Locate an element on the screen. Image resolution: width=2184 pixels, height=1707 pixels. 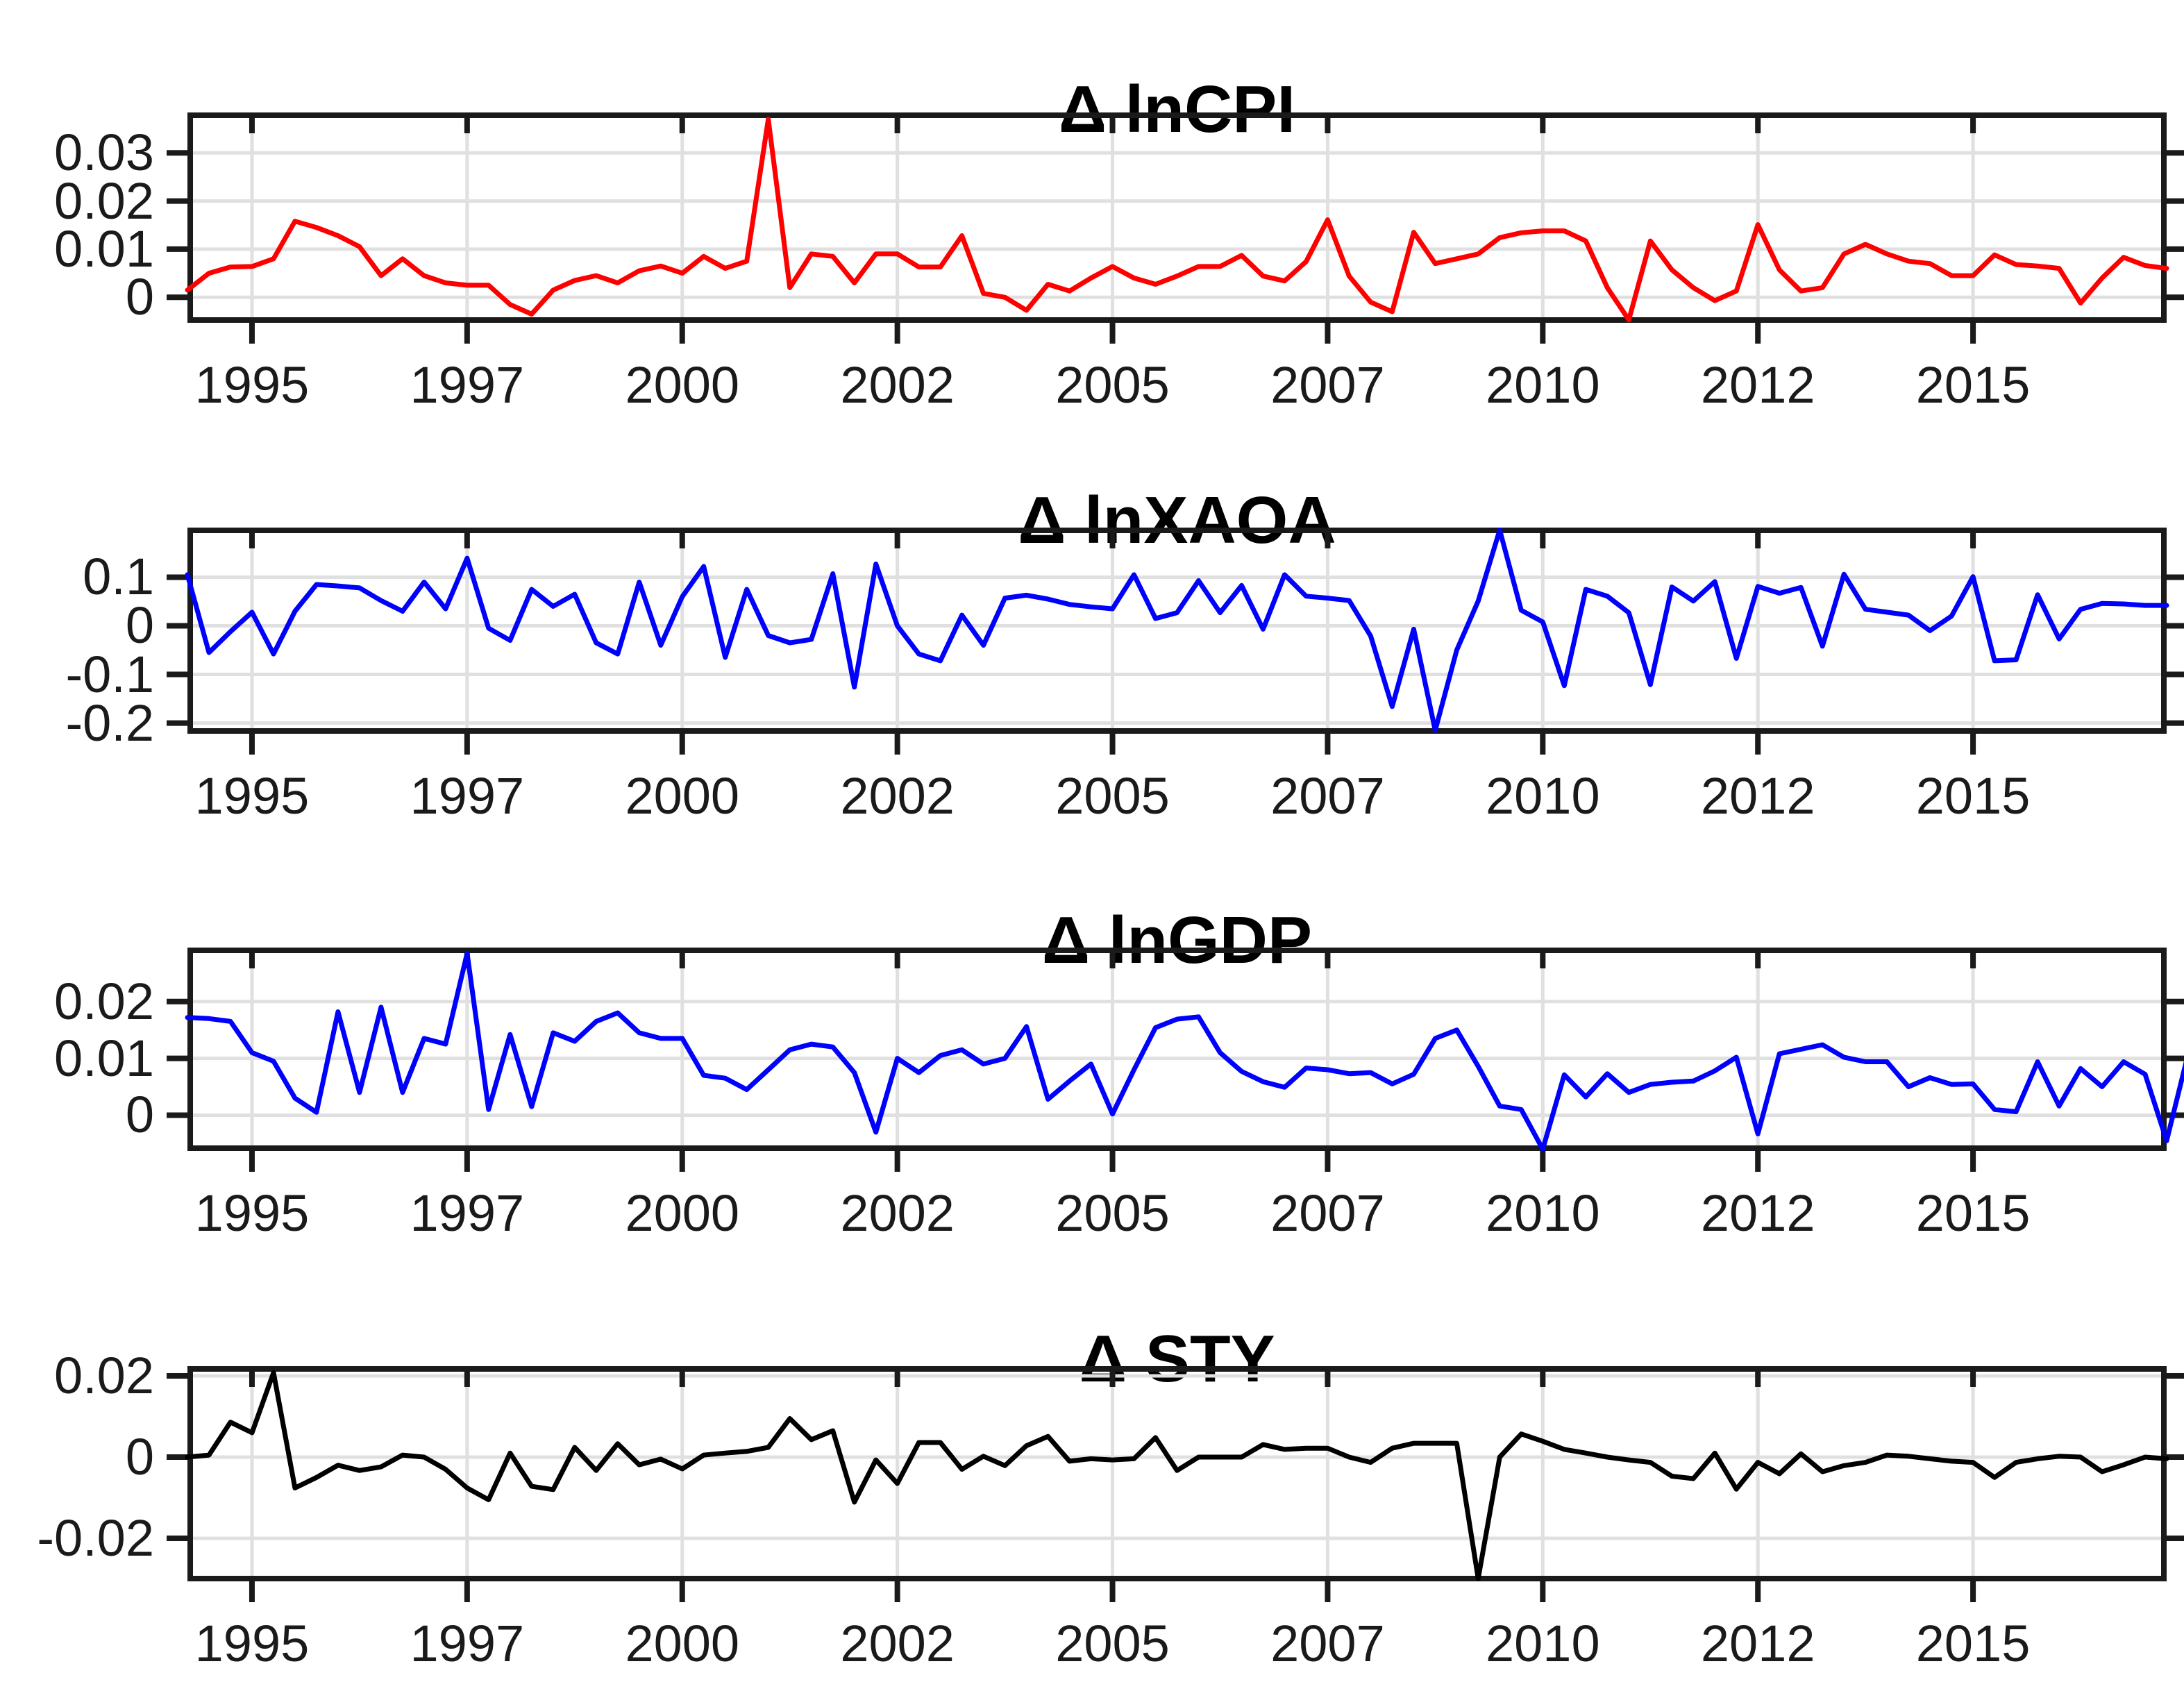
y-tick-label: -0.2 is located at coordinates (109, 722).